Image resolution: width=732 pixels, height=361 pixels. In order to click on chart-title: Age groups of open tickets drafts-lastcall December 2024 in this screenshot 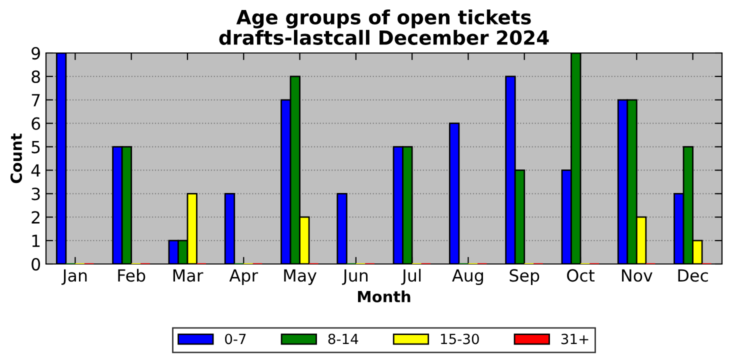, I will do `click(384, 27)`.